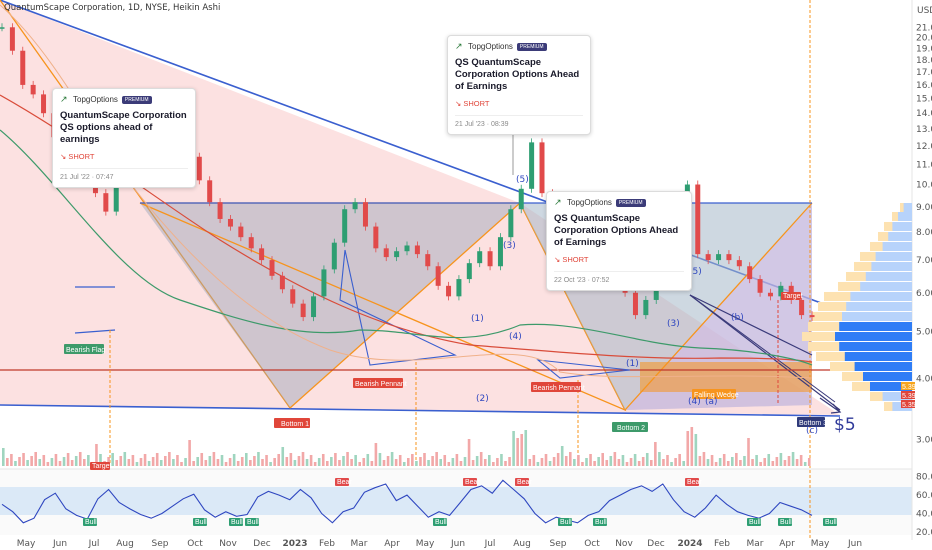  I want to click on idea-date: 22 Oct '23 · 07:52, so click(619, 277).